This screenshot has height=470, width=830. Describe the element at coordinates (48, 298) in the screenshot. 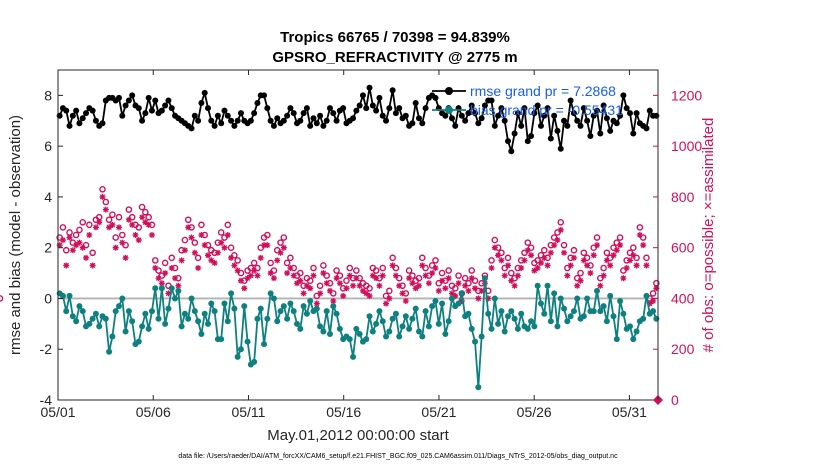

I see `y-tick-label: 0` at that location.